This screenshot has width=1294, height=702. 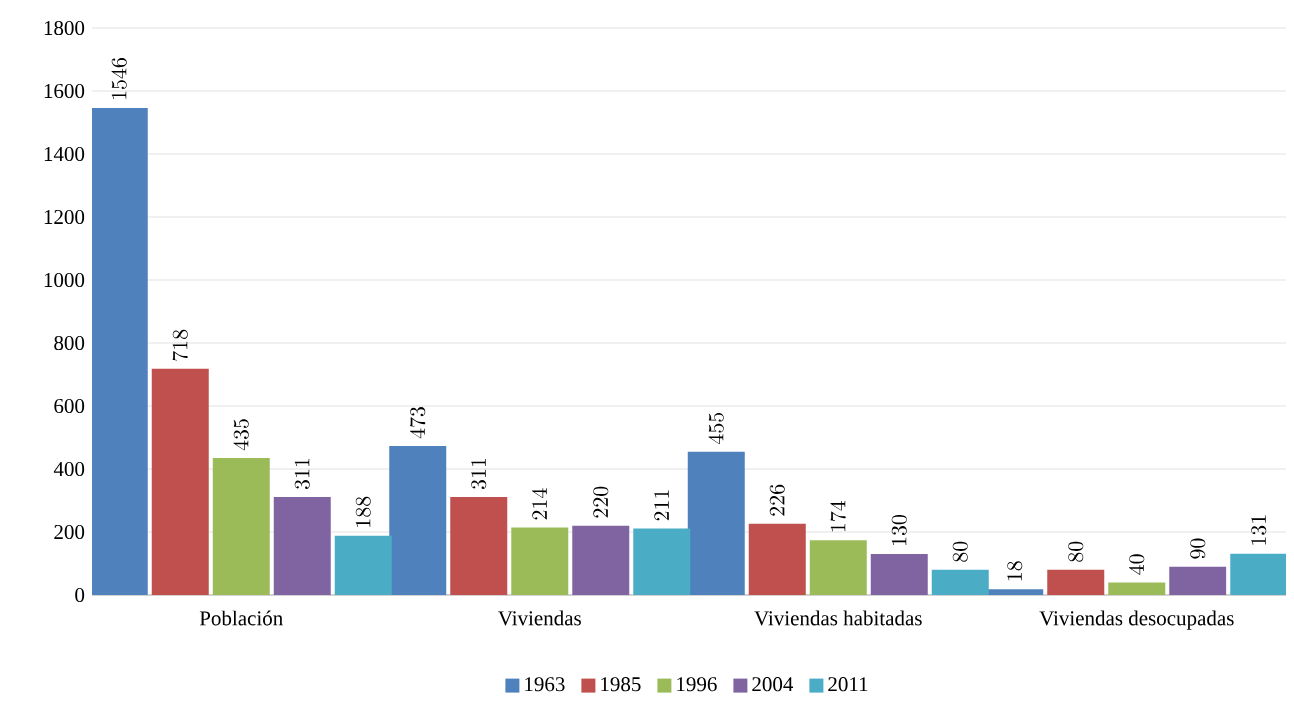 What do you see at coordinates (64, 280) in the screenshot?
I see `y-tick-label: 1000` at bounding box center [64, 280].